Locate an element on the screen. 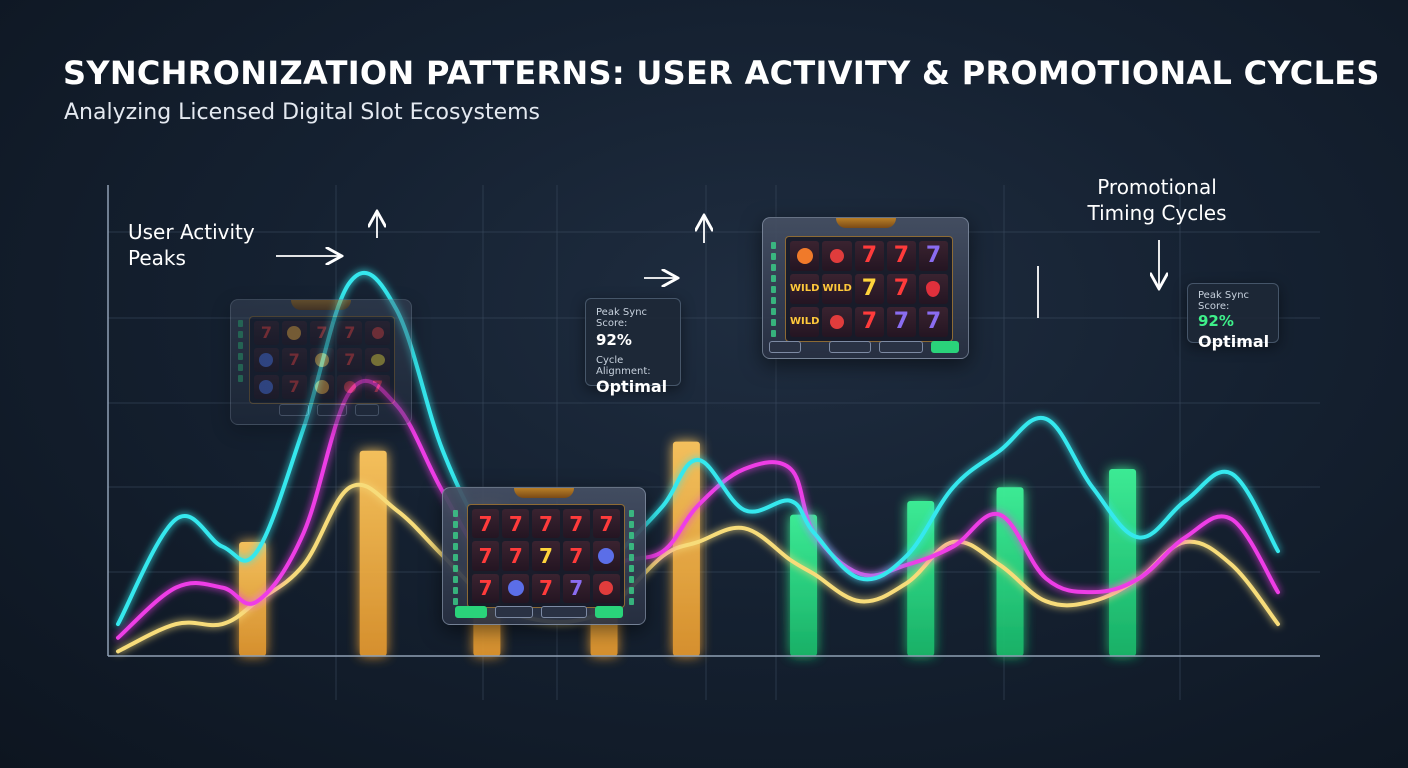 The width and height of the screenshot is (1408, 768). sync-stats-card-right: Peak Sync Score: 92% Optimal is located at coordinates (1233, 317).